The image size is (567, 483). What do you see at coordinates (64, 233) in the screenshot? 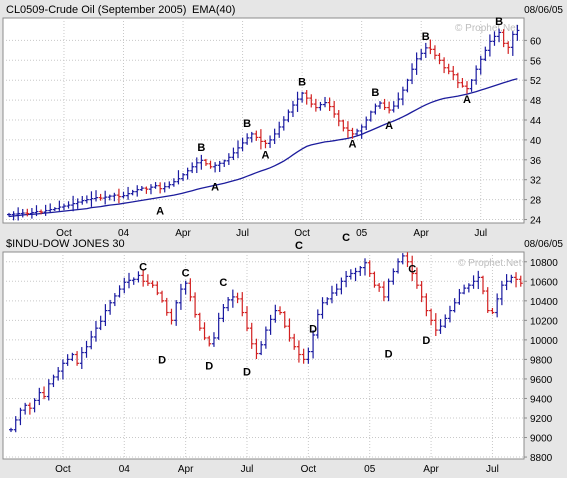
I see `crude-oil-x-tick-label: Oct` at bounding box center [64, 233].